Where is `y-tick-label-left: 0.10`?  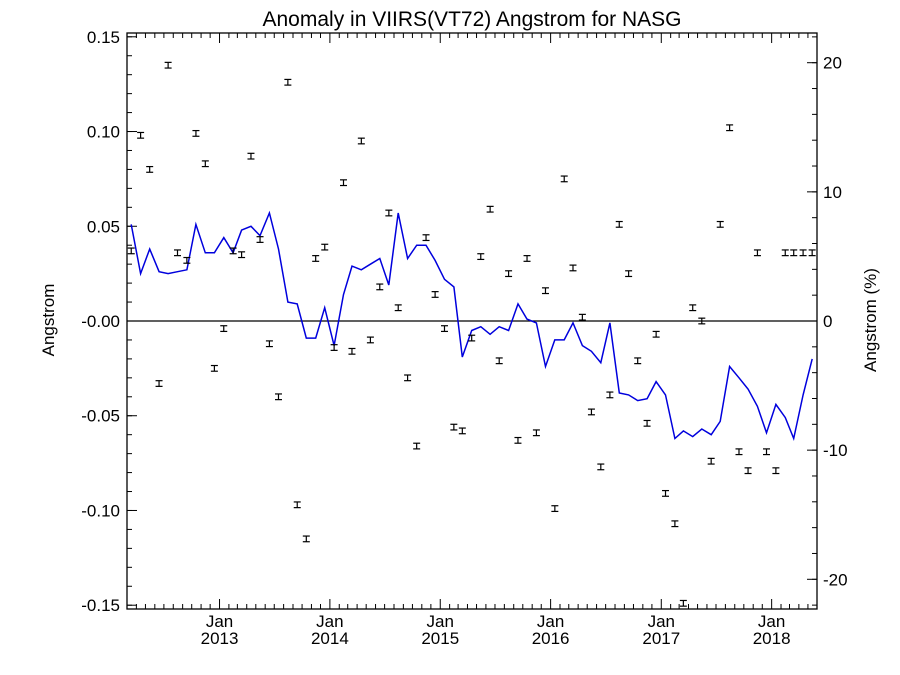 y-tick-label-left: 0.10 is located at coordinates (103, 132).